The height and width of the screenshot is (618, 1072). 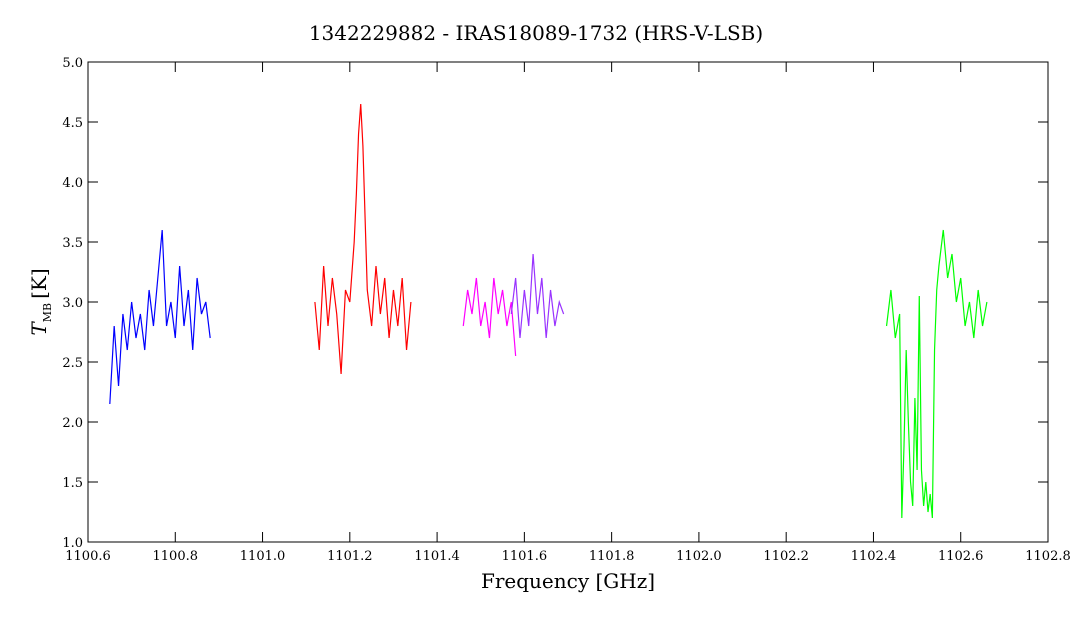 I want to click on y-label-unit: [K], so click(x=39, y=283).